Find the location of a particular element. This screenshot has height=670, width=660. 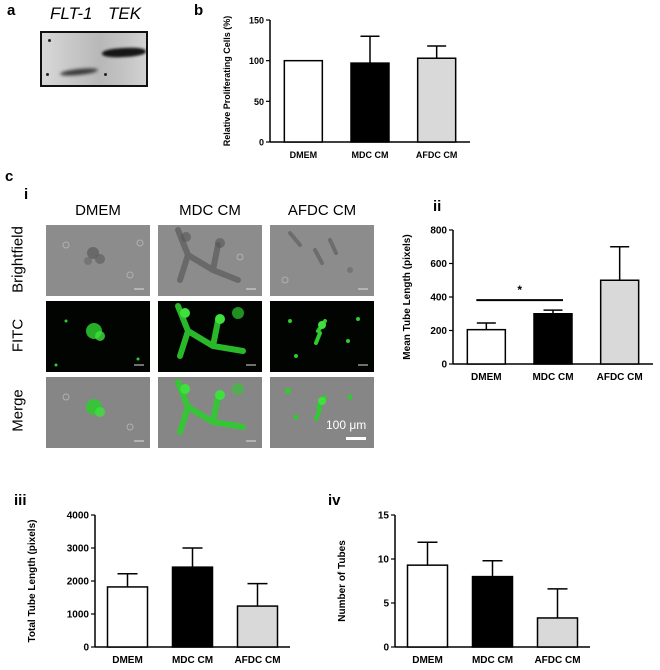

y-tick-label: 10 is located at coordinates (384, 560).